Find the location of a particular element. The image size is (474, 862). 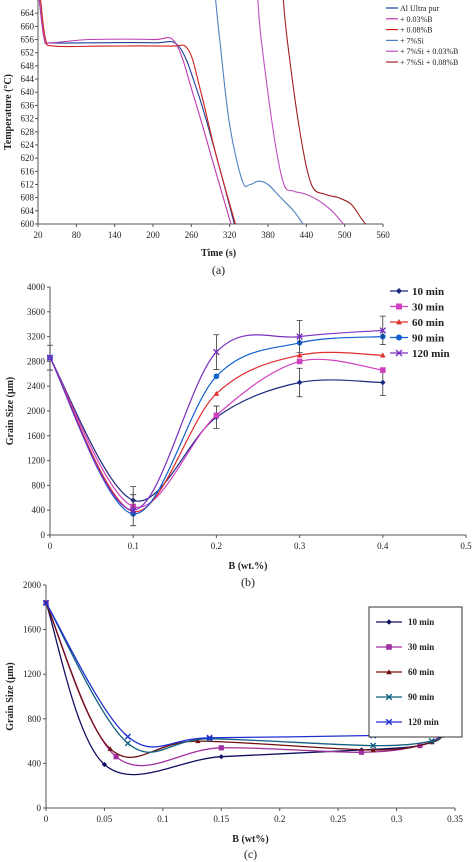

legend-label: + 7%Si + 0.08%B is located at coordinates (429, 62).